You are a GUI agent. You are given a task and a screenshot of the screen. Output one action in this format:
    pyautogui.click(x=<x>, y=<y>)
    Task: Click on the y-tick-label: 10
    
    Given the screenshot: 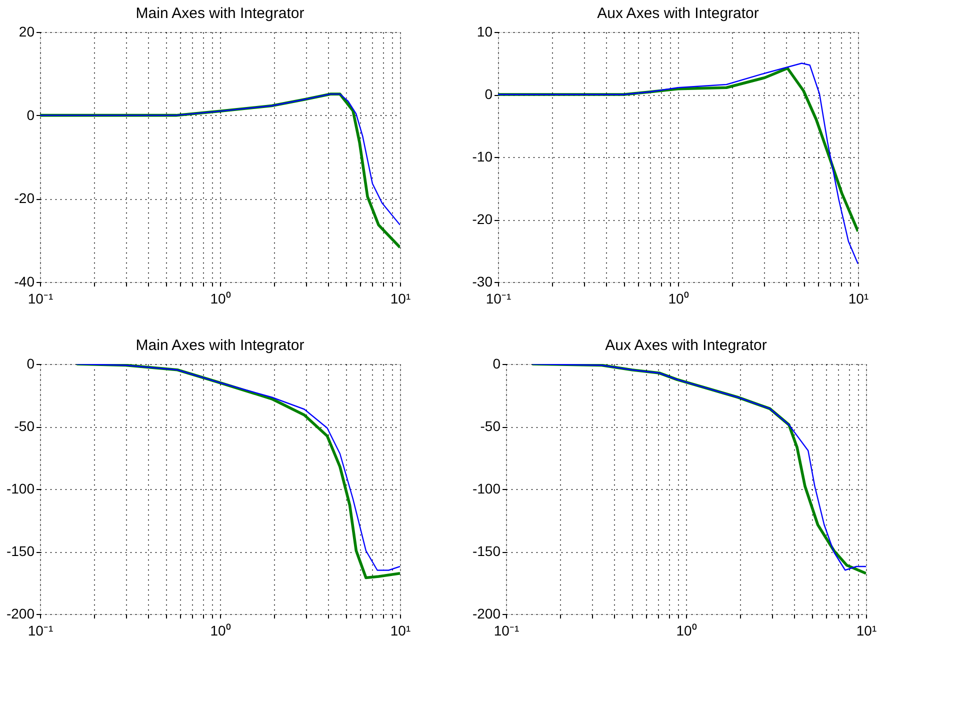 What is the action you would take?
    pyautogui.click(x=484, y=32)
    